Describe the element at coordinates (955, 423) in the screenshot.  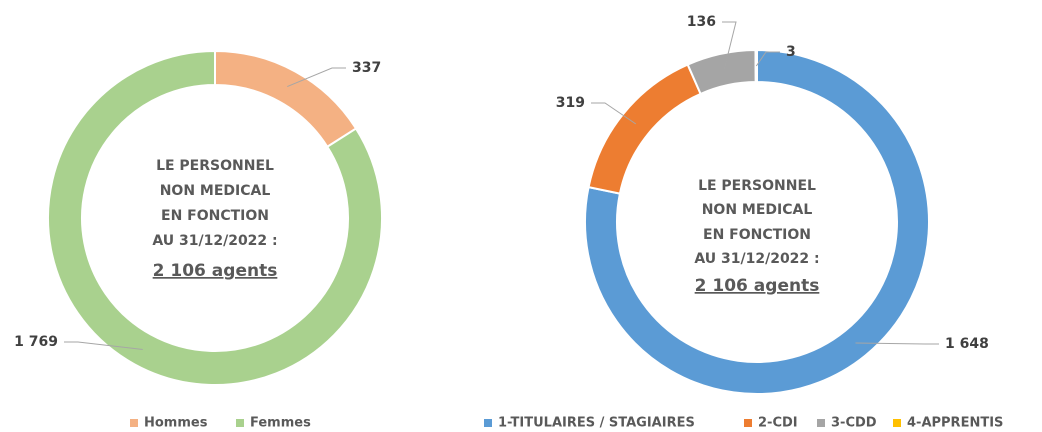
I see `legend-label: 4-APPRENTIS` at that location.